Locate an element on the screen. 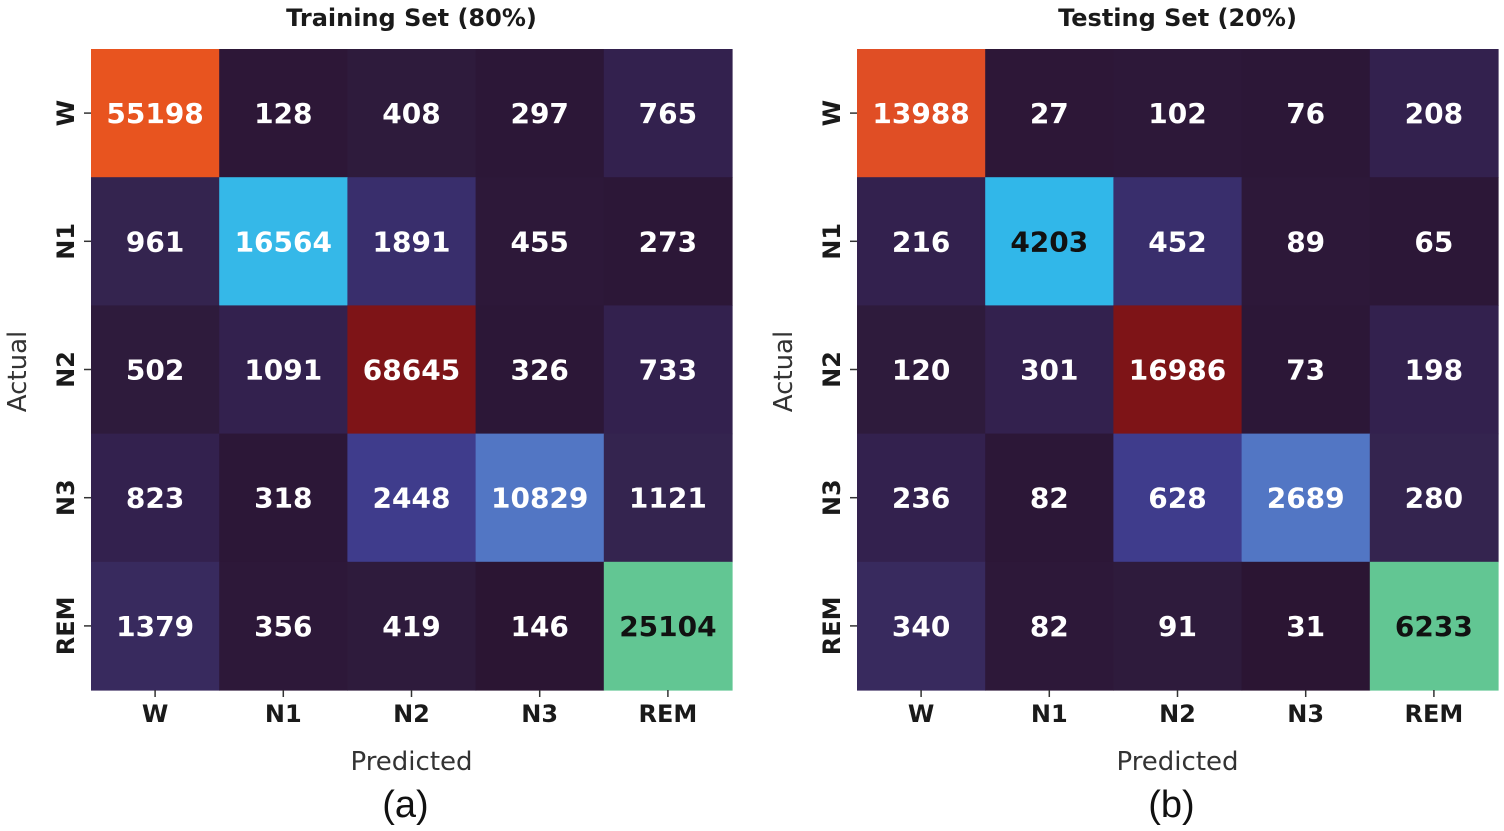 The width and height of the screenshot is (1504, 831). cell-value-label: 25104 is located at coordinates (667, 626).